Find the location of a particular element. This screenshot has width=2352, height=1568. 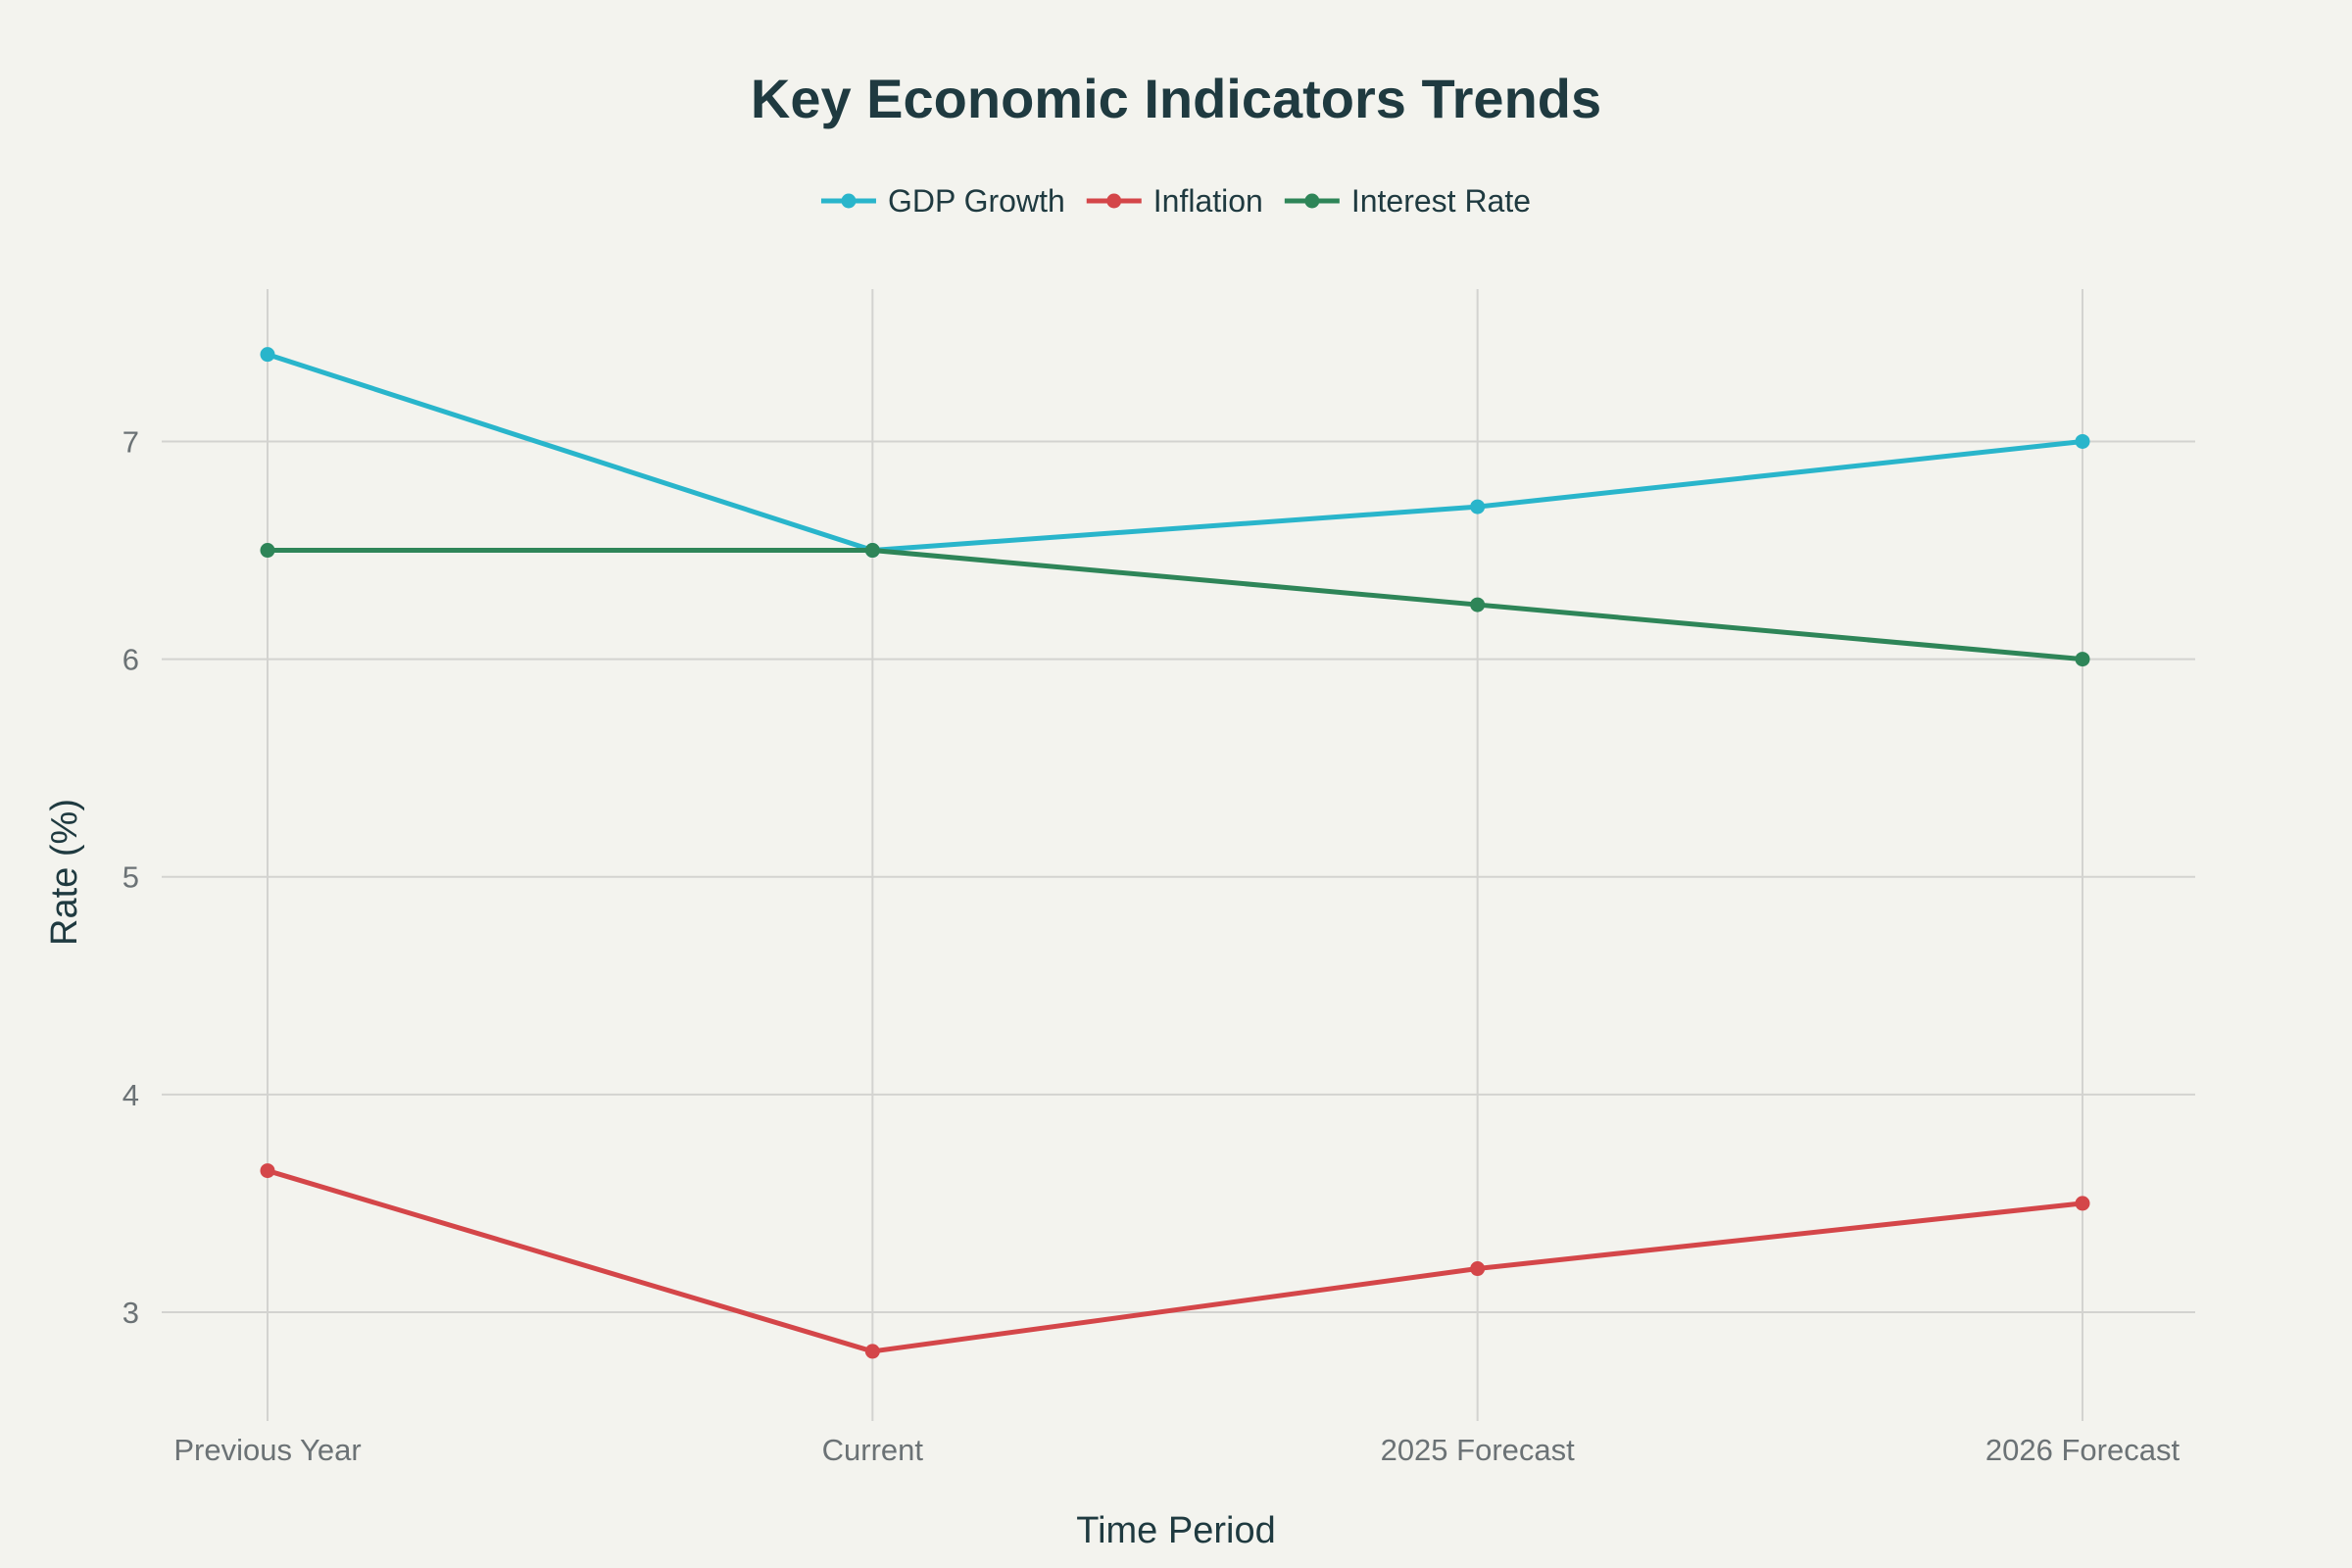

gdp-growth-line is located at coordinates (1175, 453).